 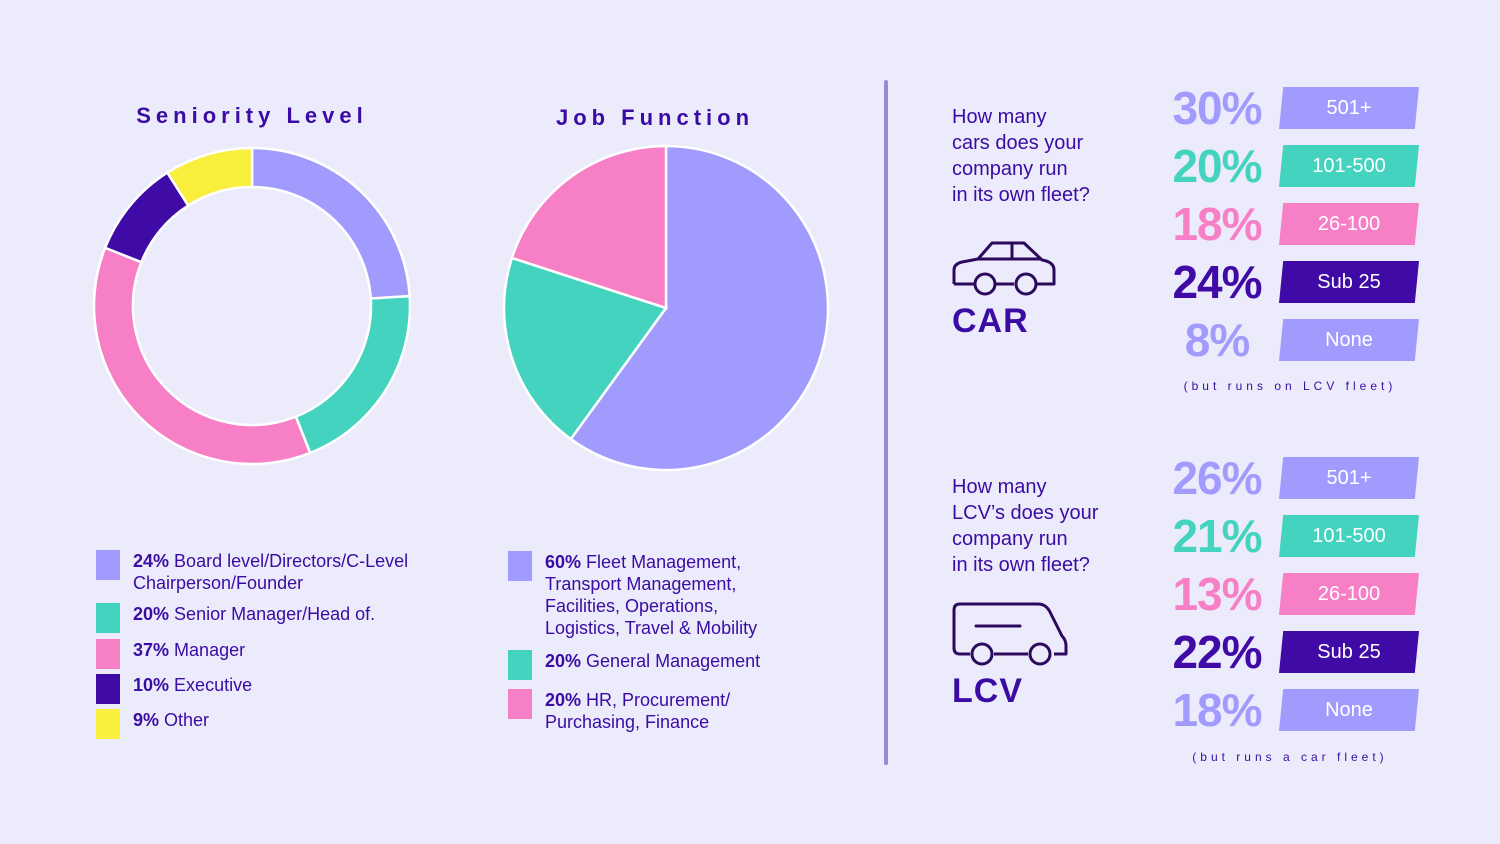 What do you see at coordinates (1349, 340) in the screenshot?
I see `car-category-tag: None` at bounding box center [1349, 340].